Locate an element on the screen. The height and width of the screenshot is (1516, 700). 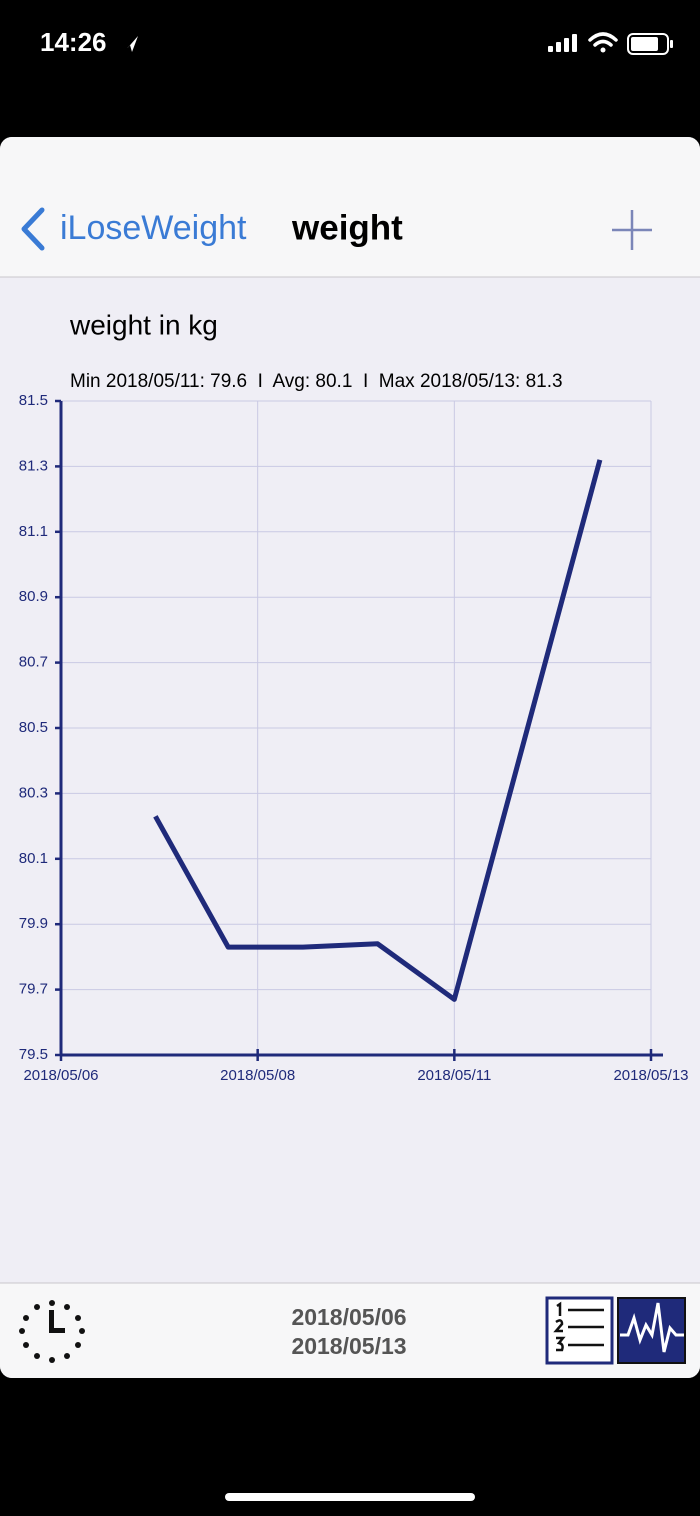
x-tick-label: 2018/05/08 is located at coordinates (257, 1075).